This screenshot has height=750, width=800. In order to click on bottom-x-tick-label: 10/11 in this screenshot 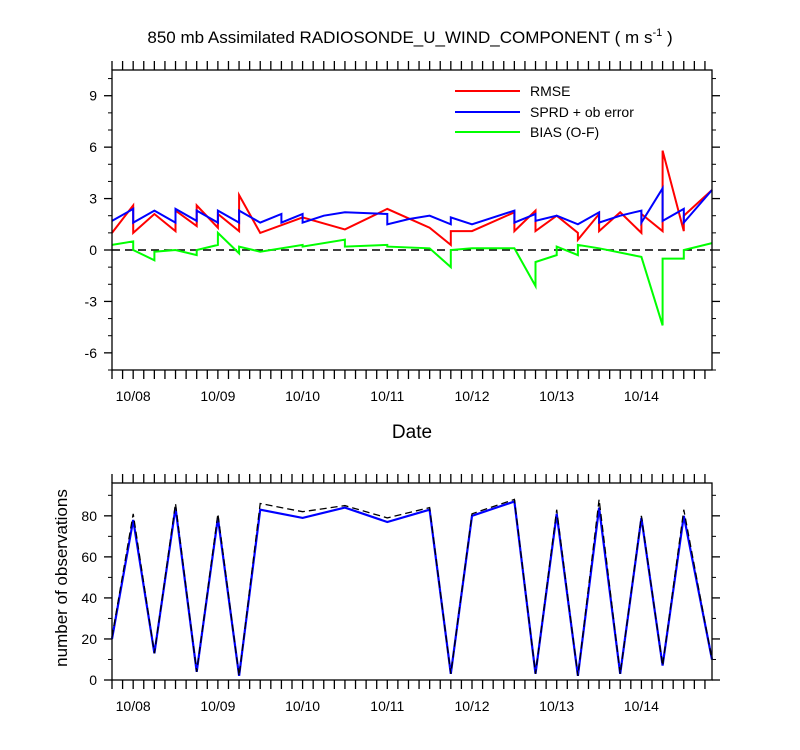, I will do `click(387, 706)`.